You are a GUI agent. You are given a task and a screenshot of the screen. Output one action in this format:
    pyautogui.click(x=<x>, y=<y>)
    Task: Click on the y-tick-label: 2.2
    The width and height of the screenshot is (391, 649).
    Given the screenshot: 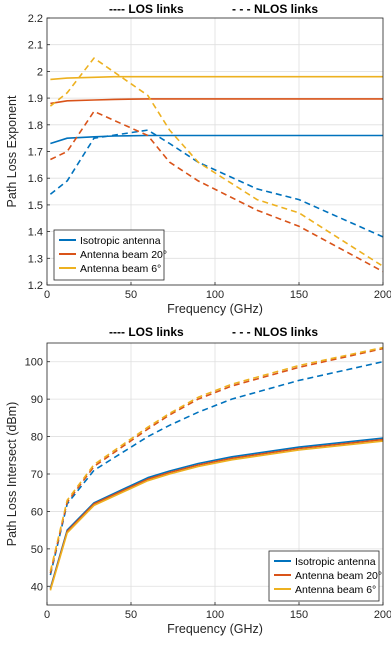 What is the action you would take?
    pyautogui.click(x=35, y=19)
    